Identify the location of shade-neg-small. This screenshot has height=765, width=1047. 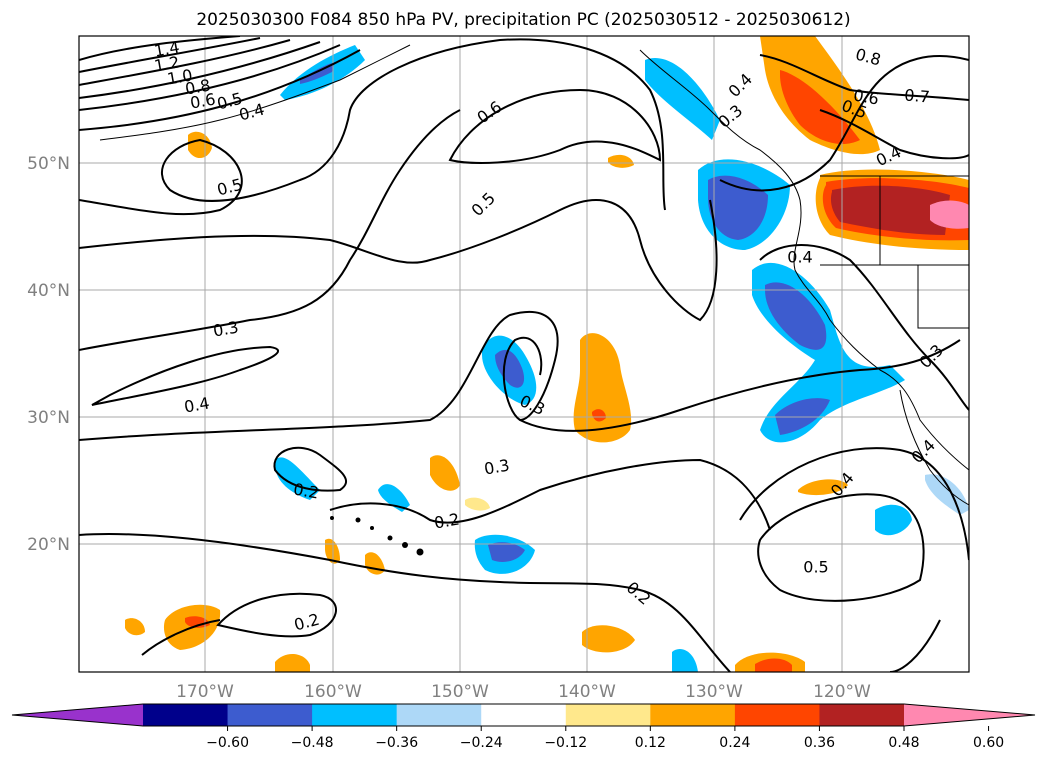
(685, 660).